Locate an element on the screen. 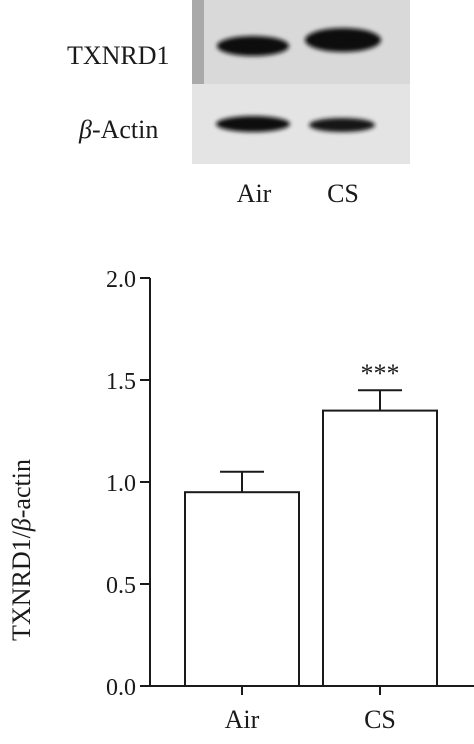 This screenshot has height=744, width=474. blot-row-label-txnrd1: TXNRD1 is located at coordinates (118, 56).